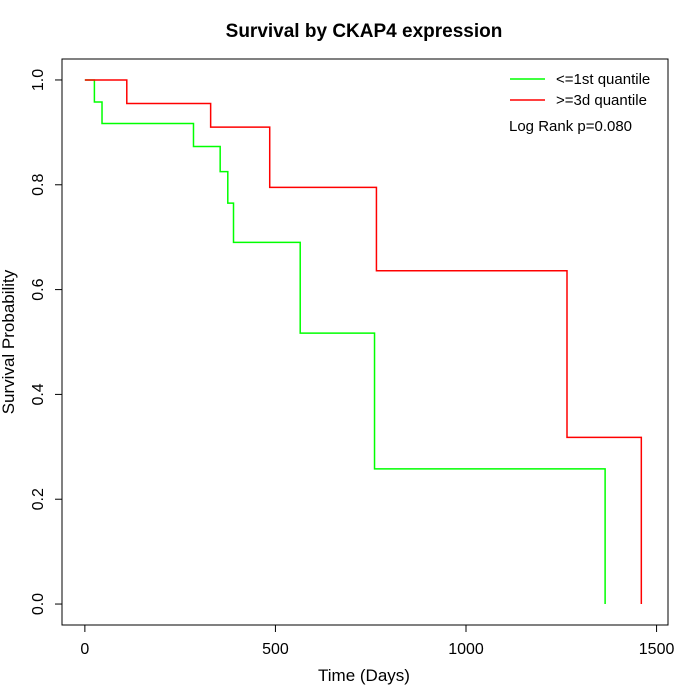  I want to click on y-tick-label: 0.2, so click(38, 499).